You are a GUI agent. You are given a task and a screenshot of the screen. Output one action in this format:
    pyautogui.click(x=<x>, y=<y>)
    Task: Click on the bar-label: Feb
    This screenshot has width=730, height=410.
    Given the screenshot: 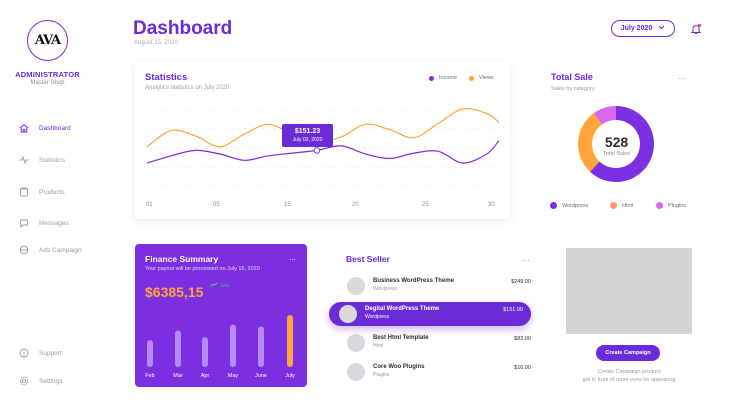 What is the action you would take?
    pyautogui.click(x=149, y=376)
    